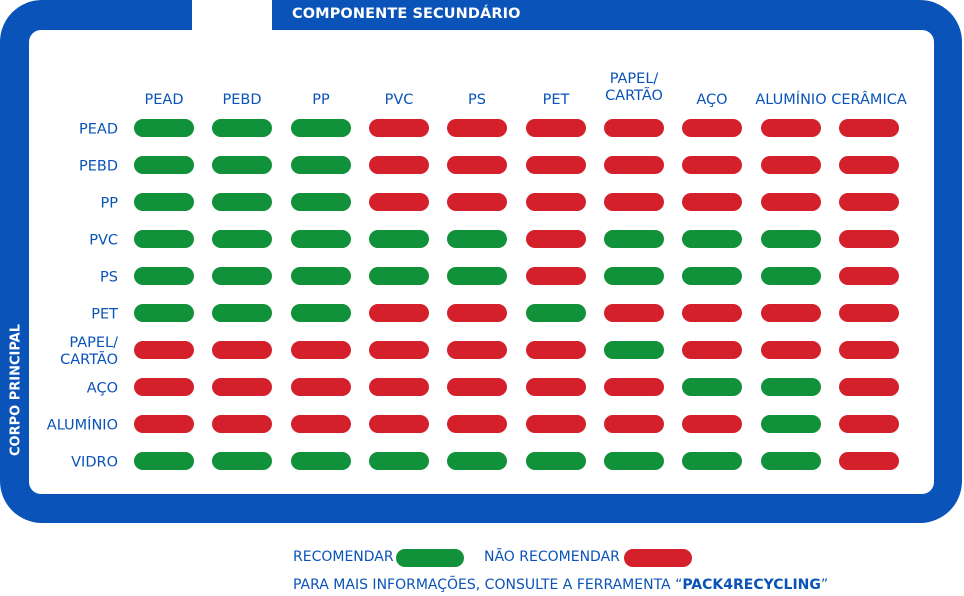  What do you see at coordinates (556, 239) in the screenshot?
I see `cell-pvc-pet-not-recommend` at bounding box center [556, 239].